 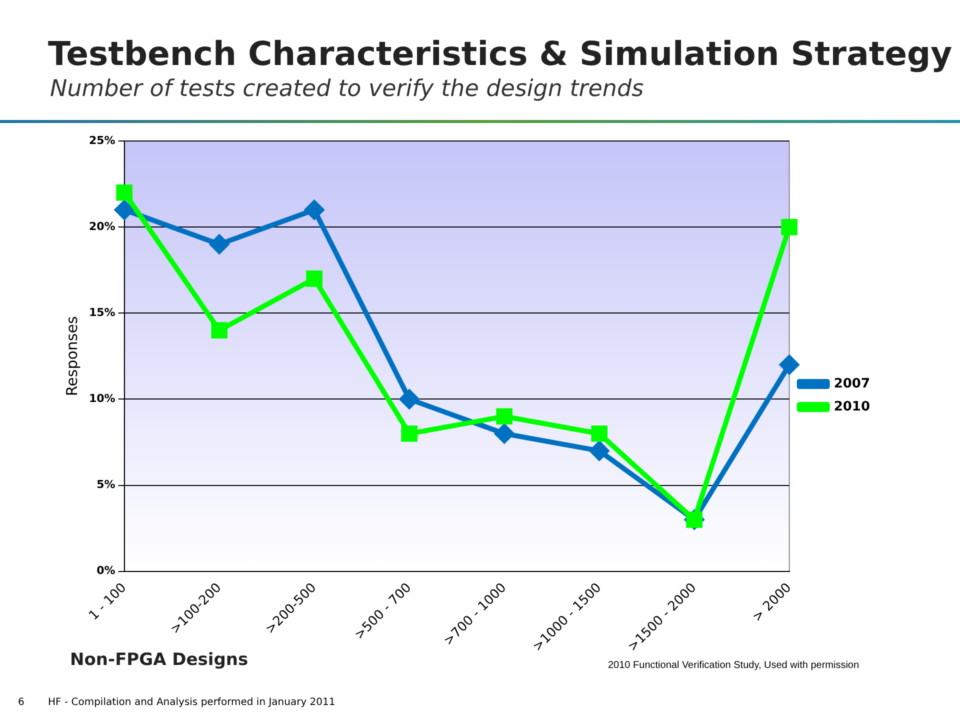 I want to click on chart-subtitle: Number of tests created to verify the design trends, so click(x=347, y=89).